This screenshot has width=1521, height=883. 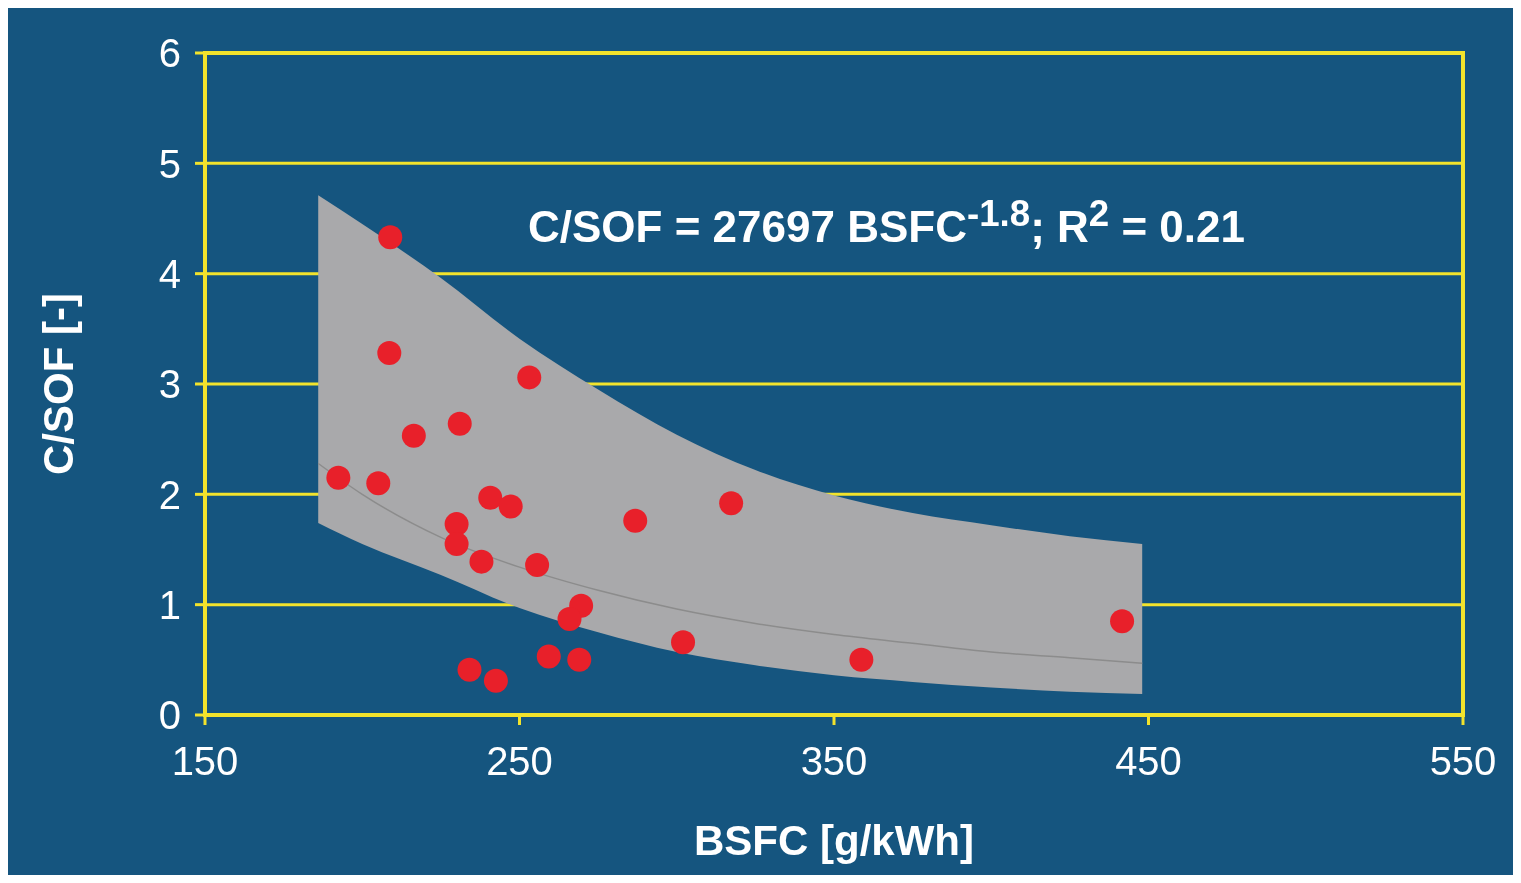 What do you see at coordinates (1148, 761) in the screenshot?
I see `x-tick-label: 450` at bounding box center [1148, 761].